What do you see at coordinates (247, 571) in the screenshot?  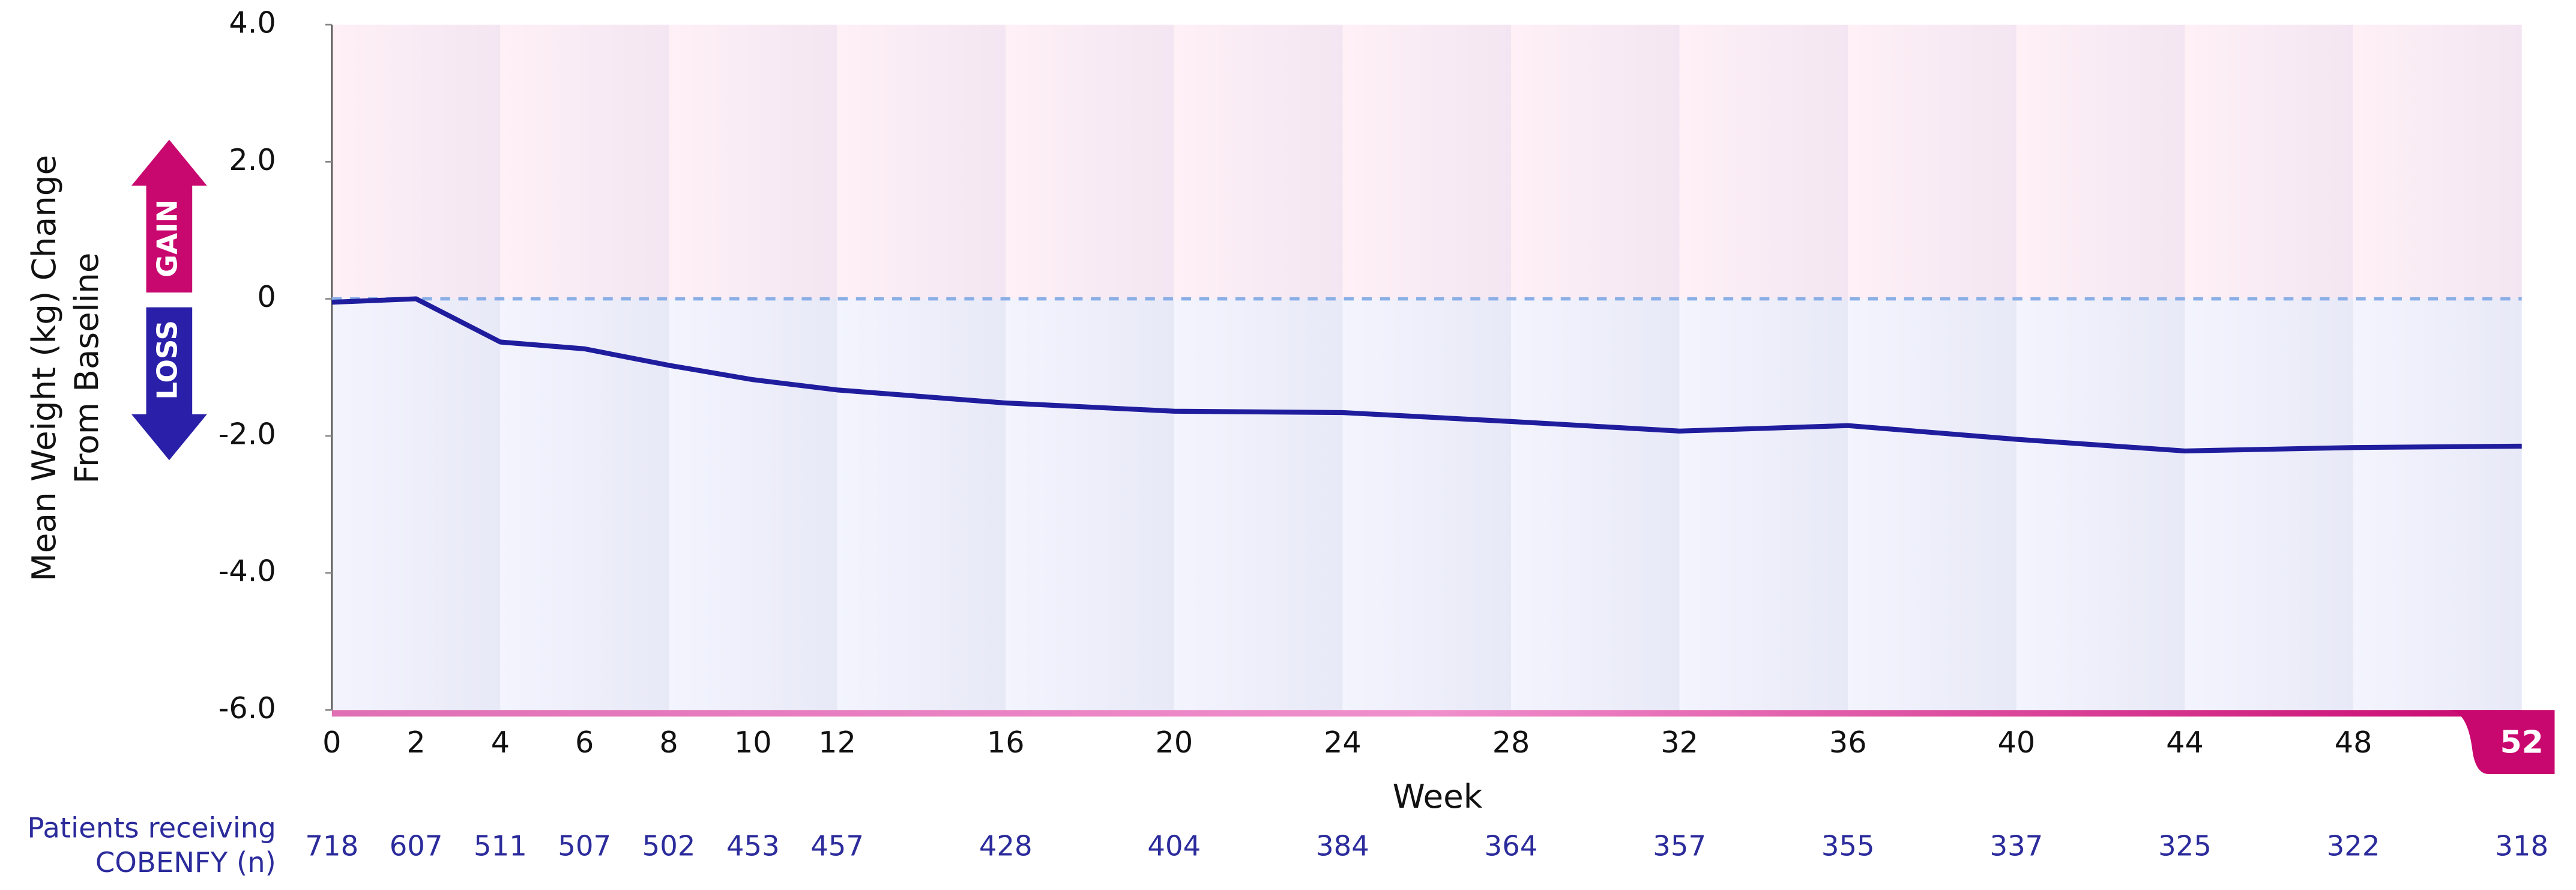 I see `y-tick-label: -4.0` at bounding box center [247, 571].